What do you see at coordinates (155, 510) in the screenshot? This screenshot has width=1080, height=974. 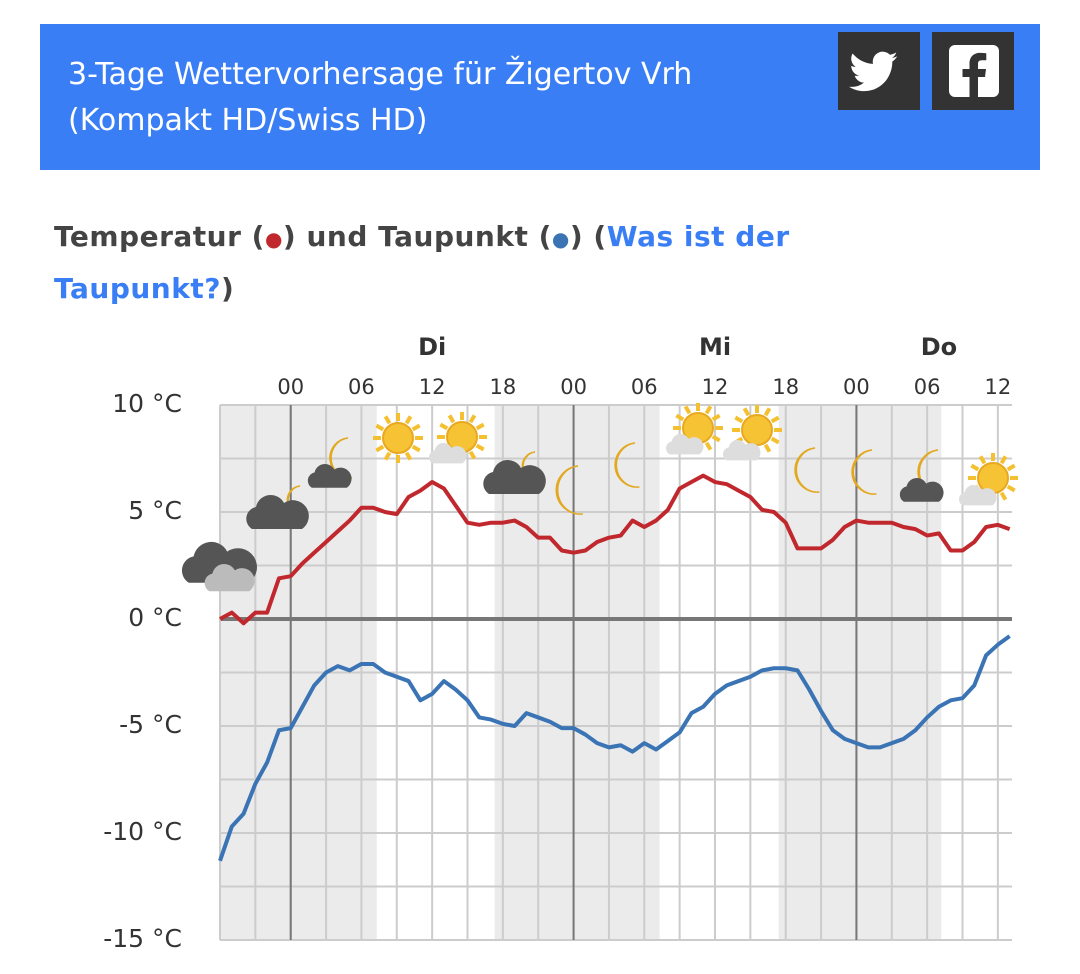 I see `y-tick-label: 5 °C` at bounding box center [155, 510].